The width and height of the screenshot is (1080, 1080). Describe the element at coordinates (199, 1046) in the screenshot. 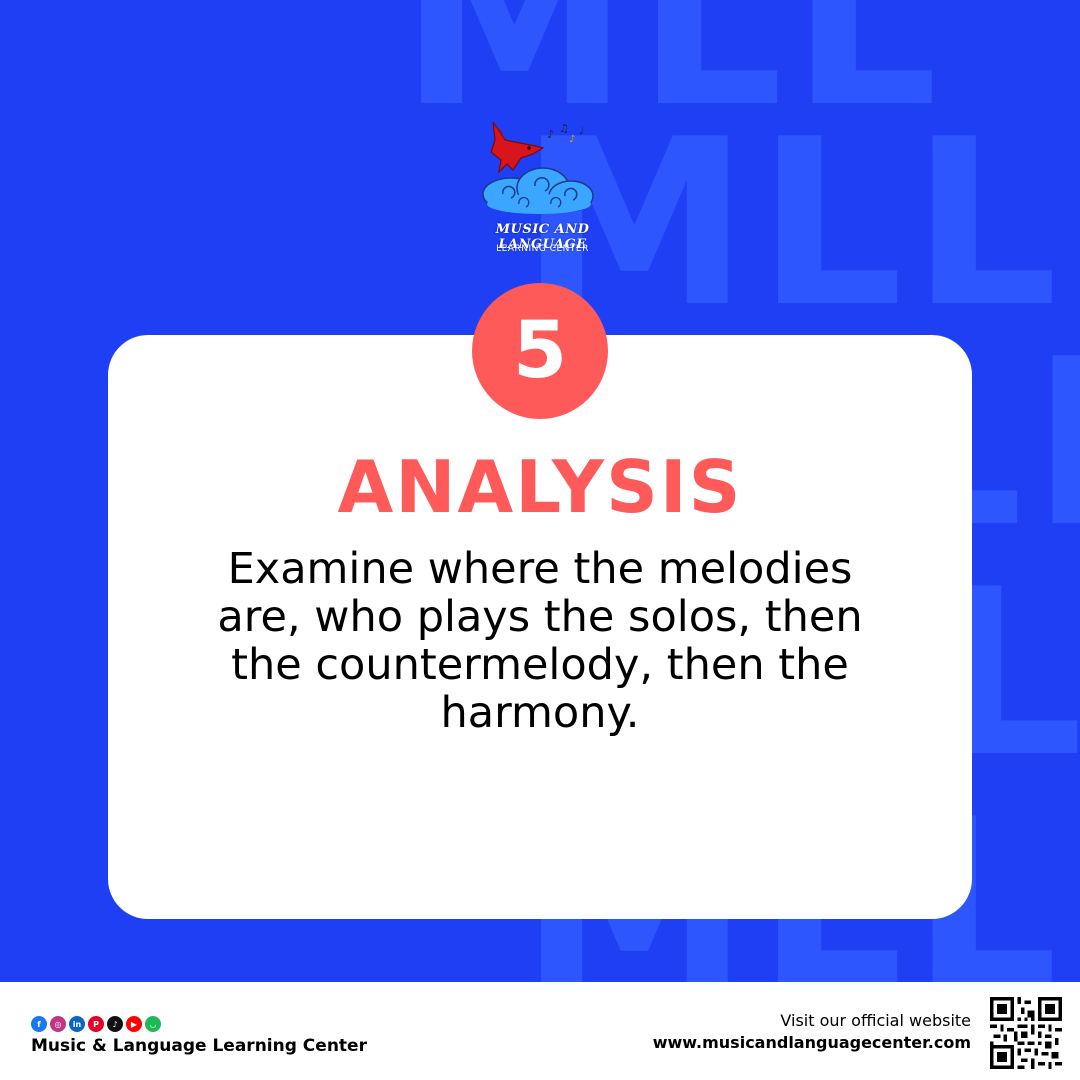

I see `brand-name: Music & Language Learning Center` at that location.